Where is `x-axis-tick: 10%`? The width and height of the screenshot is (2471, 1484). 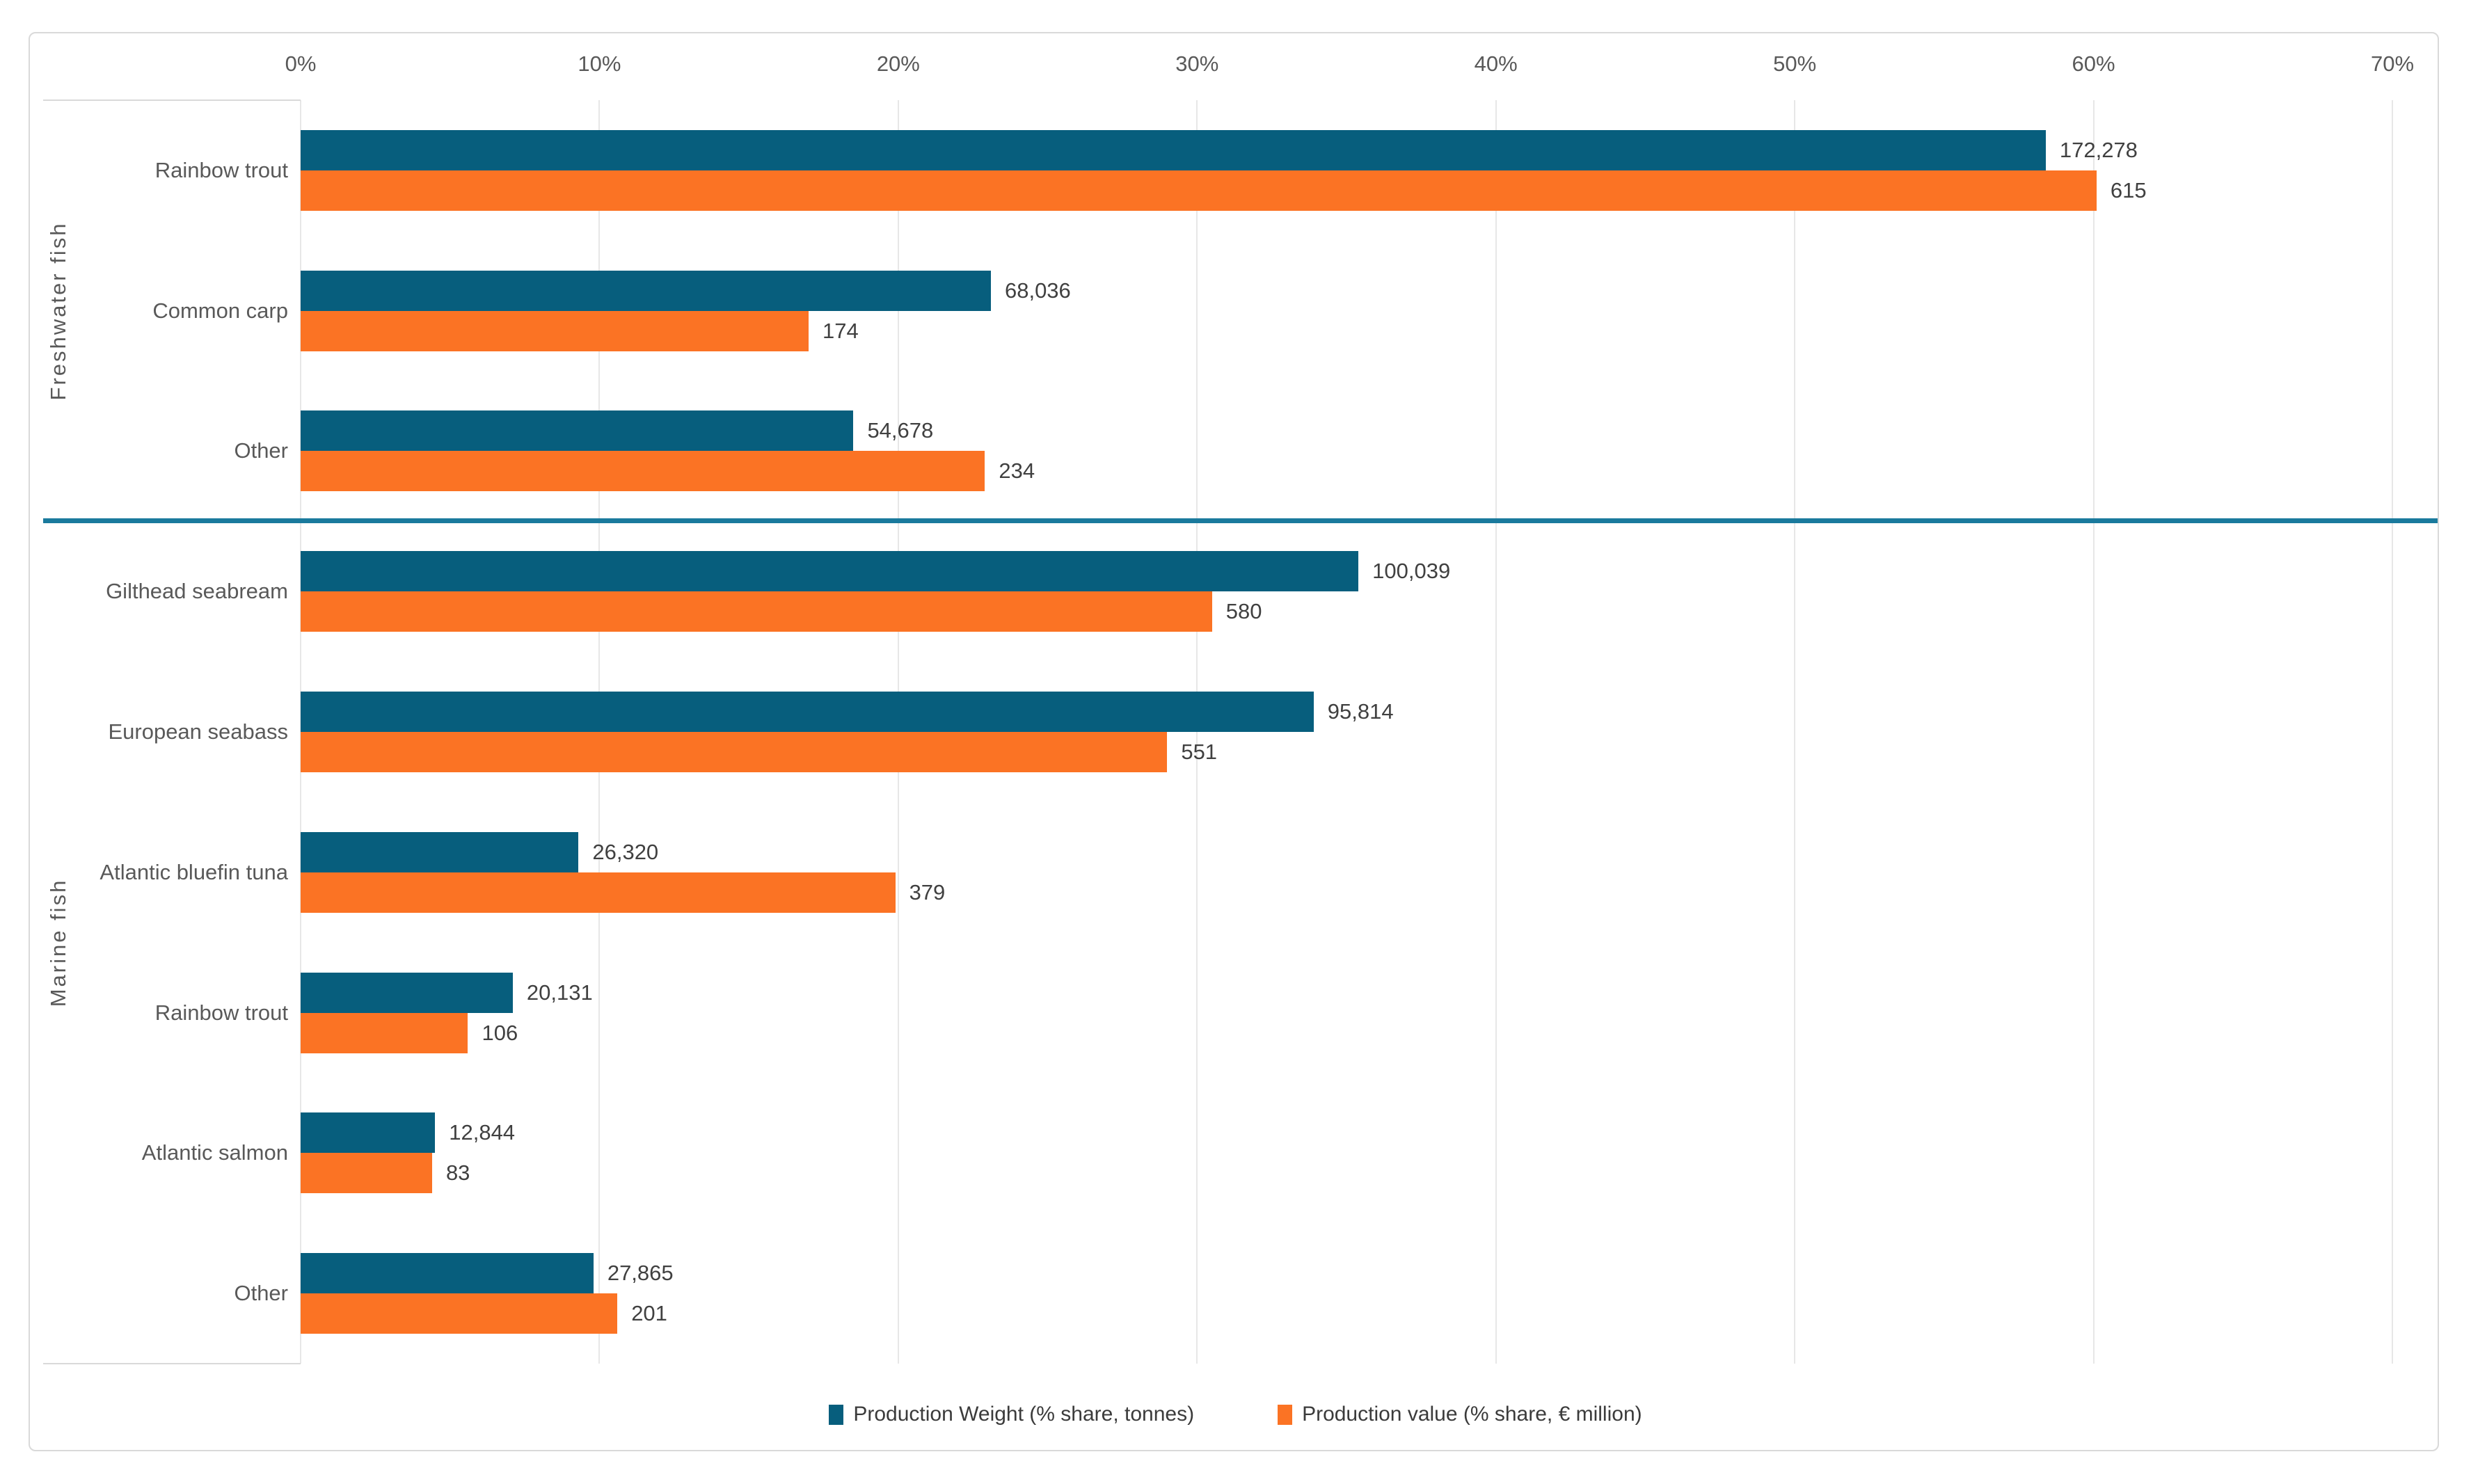 x-axis-tick: 10% is located at coordinates (599, 64).